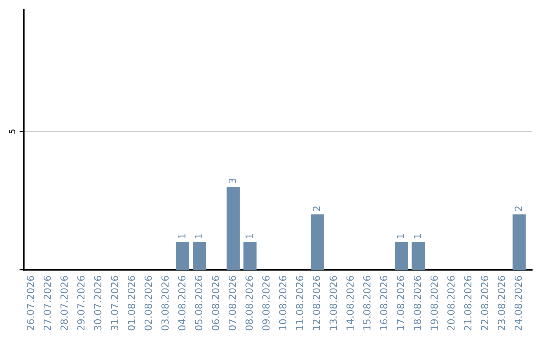 This screenshot has width=540, height=340. What do you see at coordinates (232, 303) in the screenshot?
I see `x-tick-label: 07.08.2026` at bounding box center [232, 303].